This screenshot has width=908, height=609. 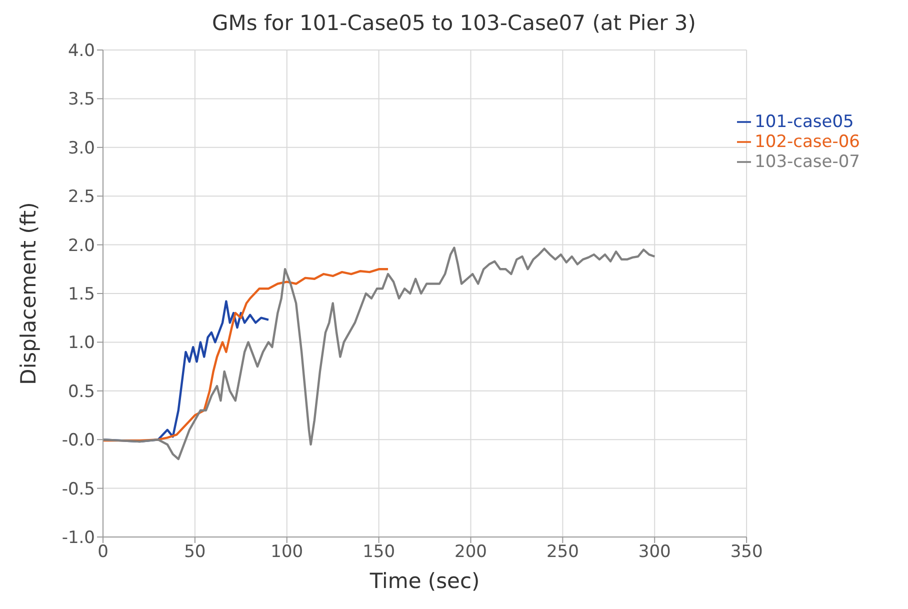 I want to click on y-tick-label: 1.5, so click(x=81, y=294).